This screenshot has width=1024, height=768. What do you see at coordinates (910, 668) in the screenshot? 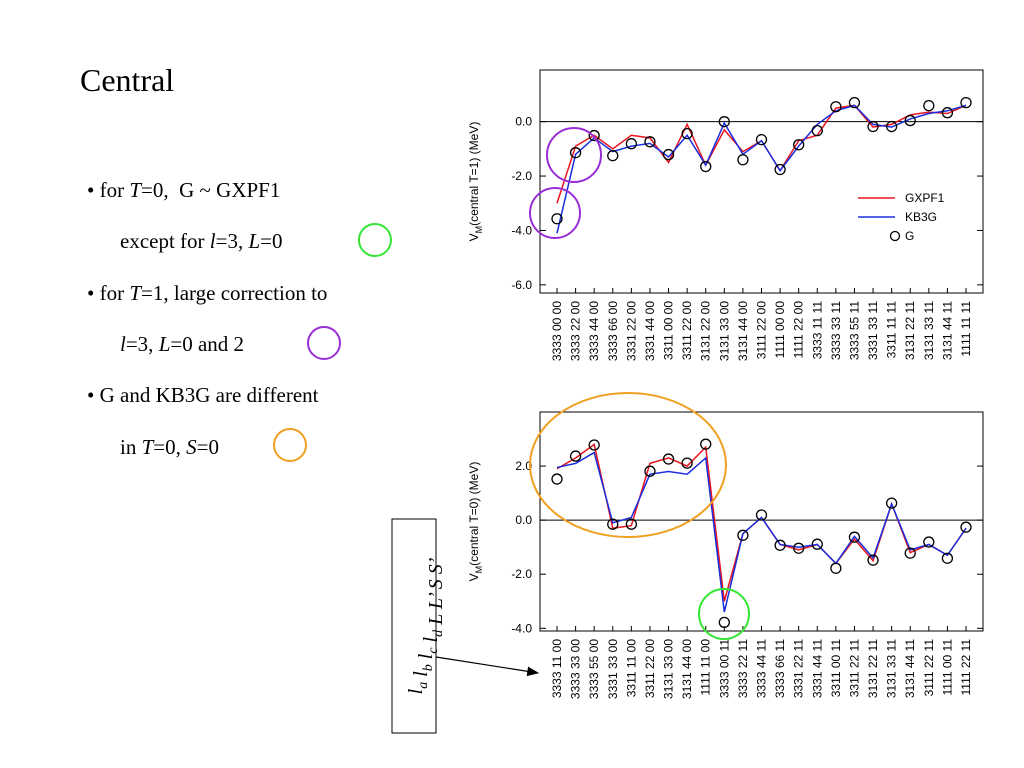
I see `x-tick-label: 3131 44 11` at bounding box center [910, 668].